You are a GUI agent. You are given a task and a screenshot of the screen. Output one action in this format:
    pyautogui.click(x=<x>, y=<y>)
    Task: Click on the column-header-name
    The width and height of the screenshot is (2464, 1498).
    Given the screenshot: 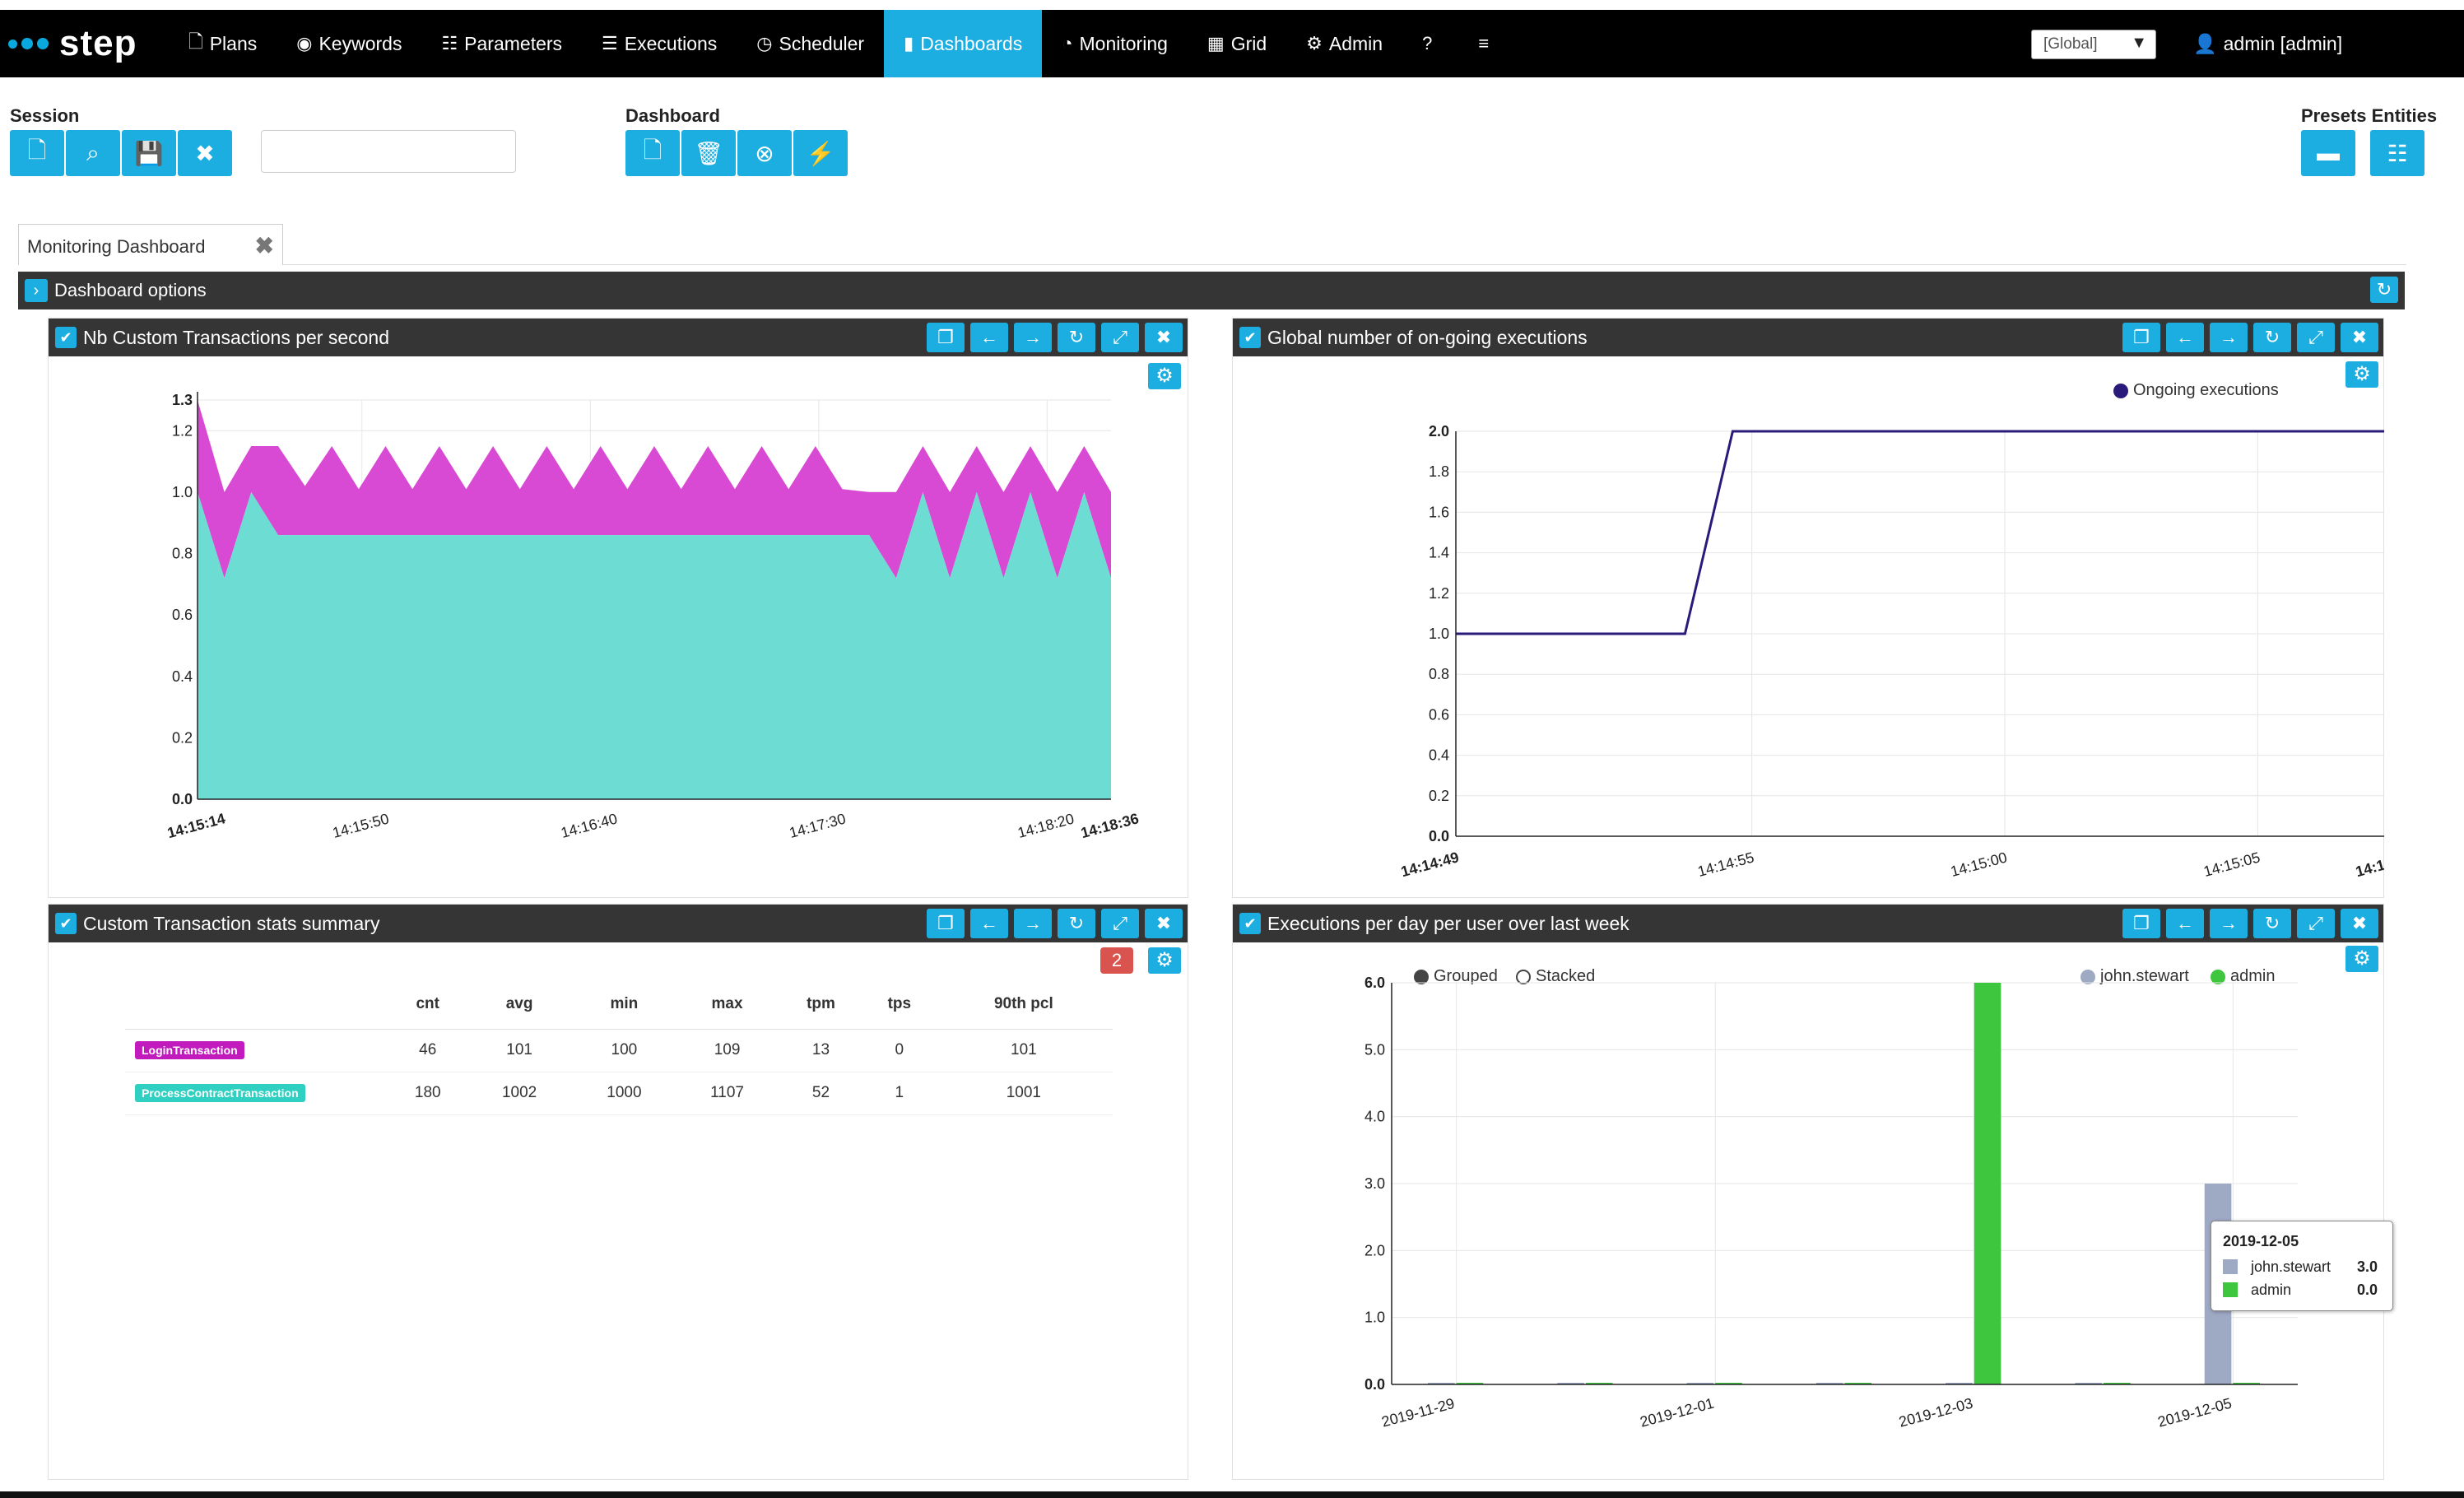 What is the action you would take?
    pyautogui.click(x=256, y=1004)
    